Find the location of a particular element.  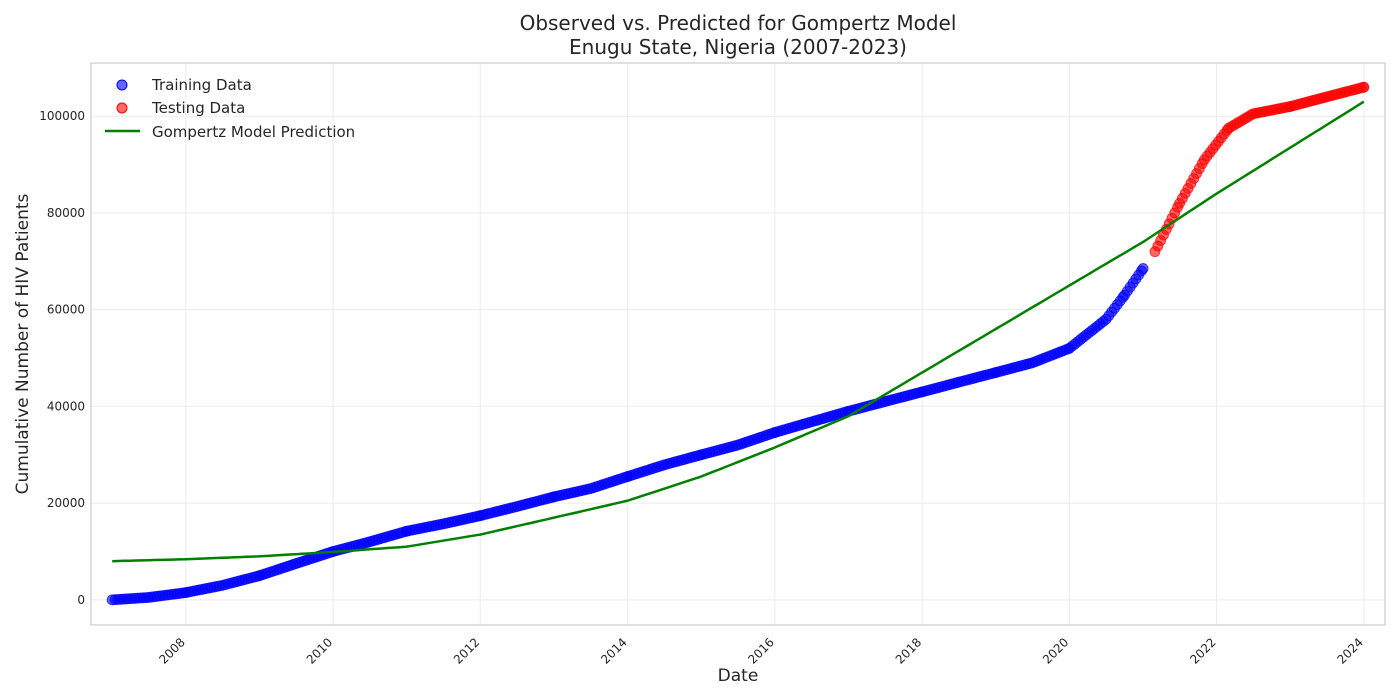

legend-marker-testing is located at coordinates (122, 108).